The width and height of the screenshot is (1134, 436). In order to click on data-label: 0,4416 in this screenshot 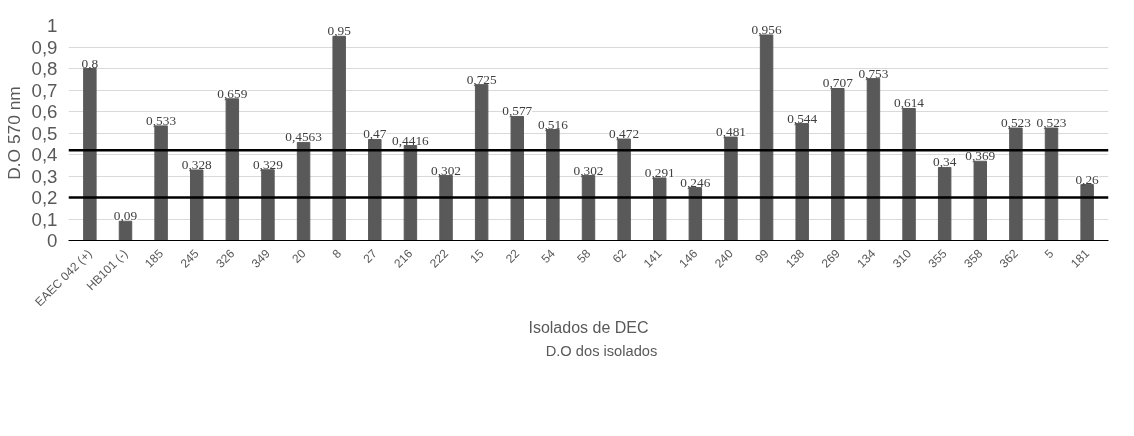, I will do `click(411, 140)`.